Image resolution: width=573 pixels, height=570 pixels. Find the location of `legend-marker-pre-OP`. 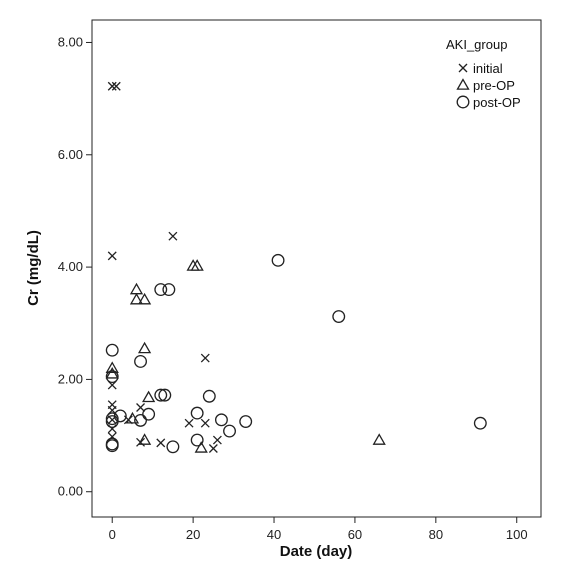

legend-marker-pre-OP is located at coordinates (463, 84).